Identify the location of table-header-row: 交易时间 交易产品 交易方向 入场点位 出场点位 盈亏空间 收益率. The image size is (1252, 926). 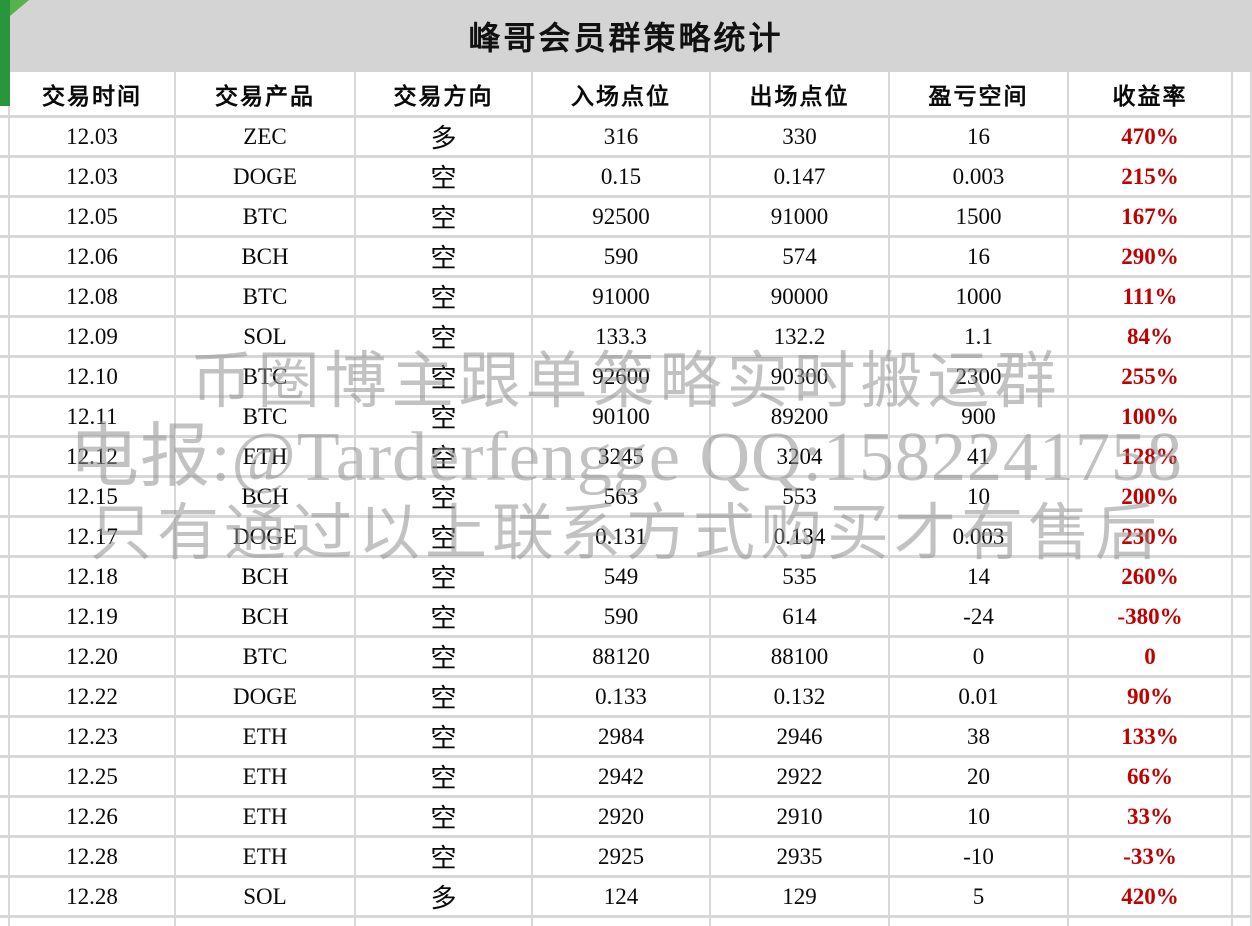
(626, 95).